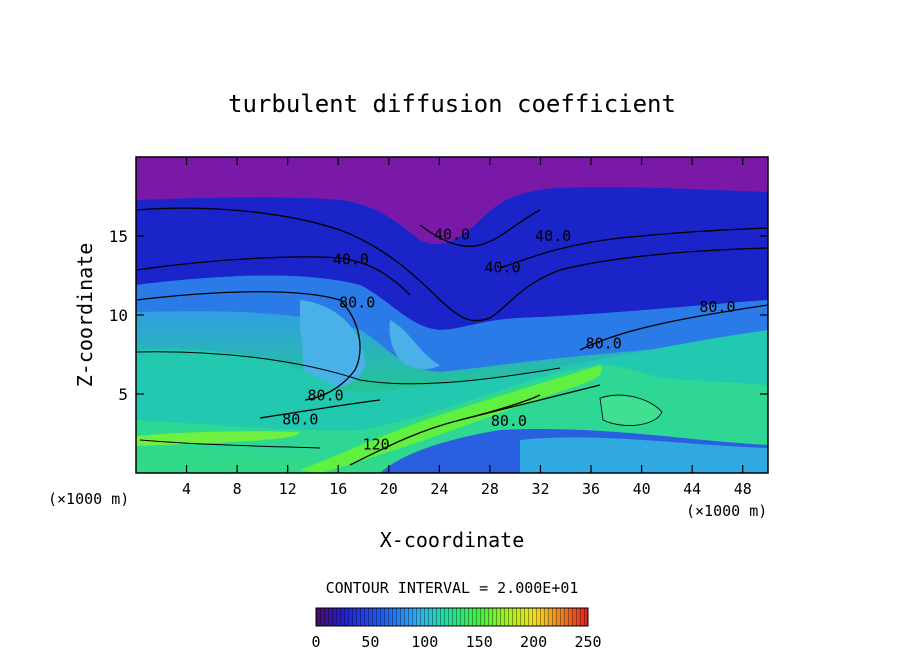  Describe the element at coordinates (743, 489) in the screenshot. I see `x-tick-label: 48` at that location.